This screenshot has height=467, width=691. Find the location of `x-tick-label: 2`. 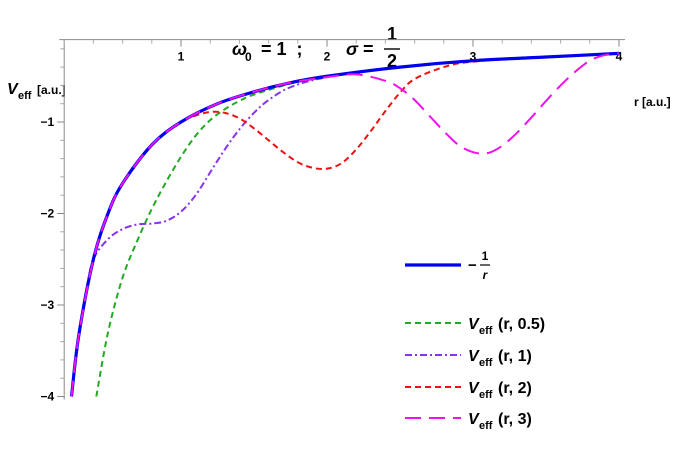

x-tick-label: 2 is located at coordinates (327, 57).